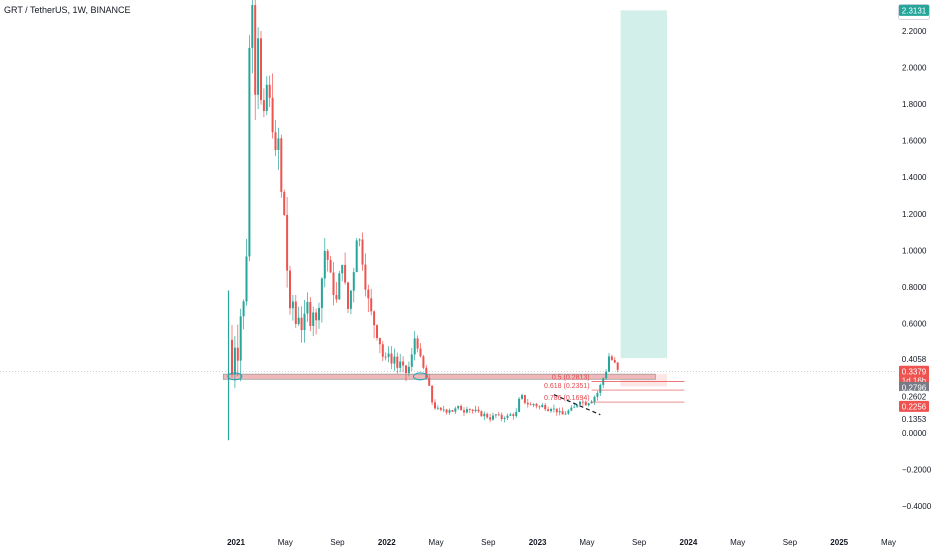 The image size is (932, 550). What do you see at coordinates (917, 470) in the screenshot?
I see `price-axis-label: −0.2000` at bounding box center [917, 470].